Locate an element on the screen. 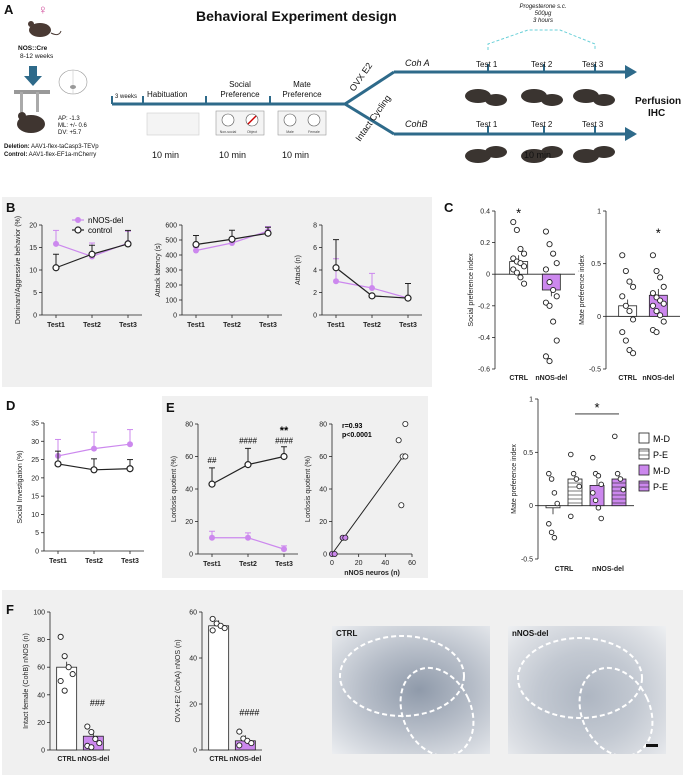 This screenshot has width=685, height=777. y-tick-label: 0.4 is located at coordinates (485, 212).